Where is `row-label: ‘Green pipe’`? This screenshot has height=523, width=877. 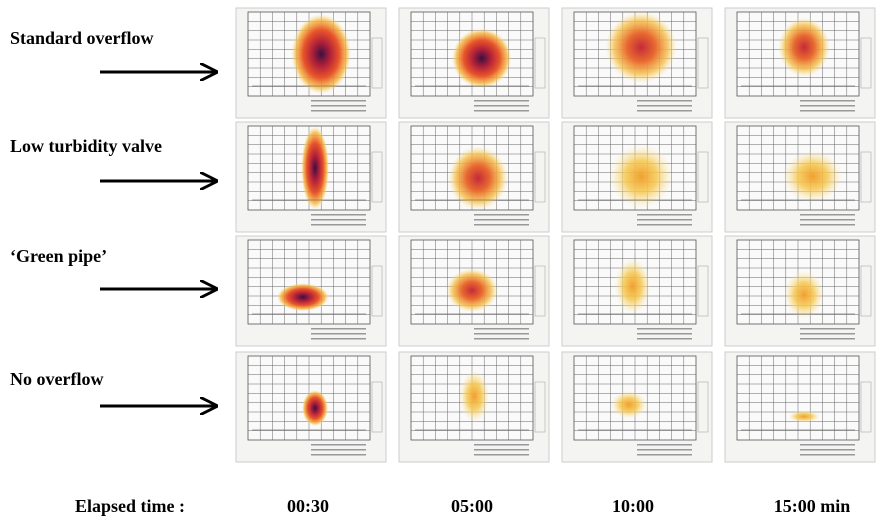
row-label: ‘Green pipe’ is located at coordinates (58, 256).